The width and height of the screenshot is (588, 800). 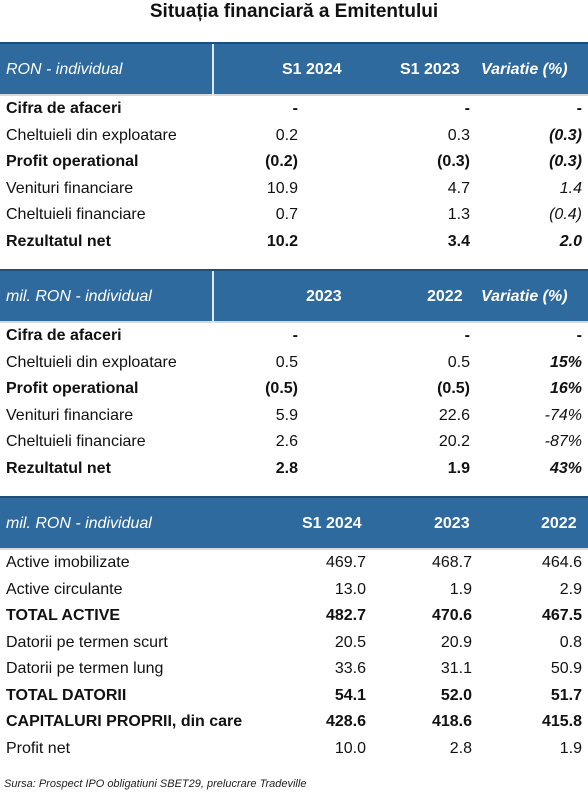 I want to click on table-row: TOTAL ACTIVE 482.7 470.6 467.5, so click(x=294, y=616).